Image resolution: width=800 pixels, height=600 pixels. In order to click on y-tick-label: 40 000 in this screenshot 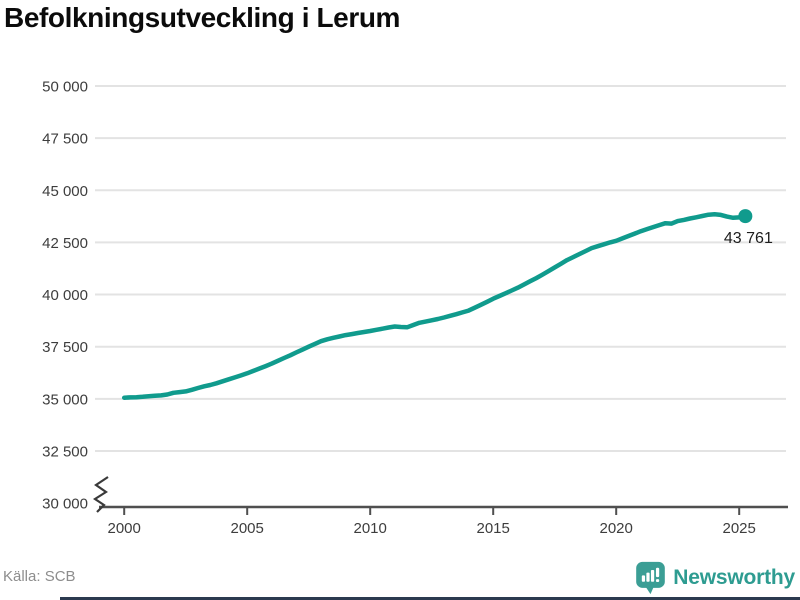, I will do `click(65, 295)`.